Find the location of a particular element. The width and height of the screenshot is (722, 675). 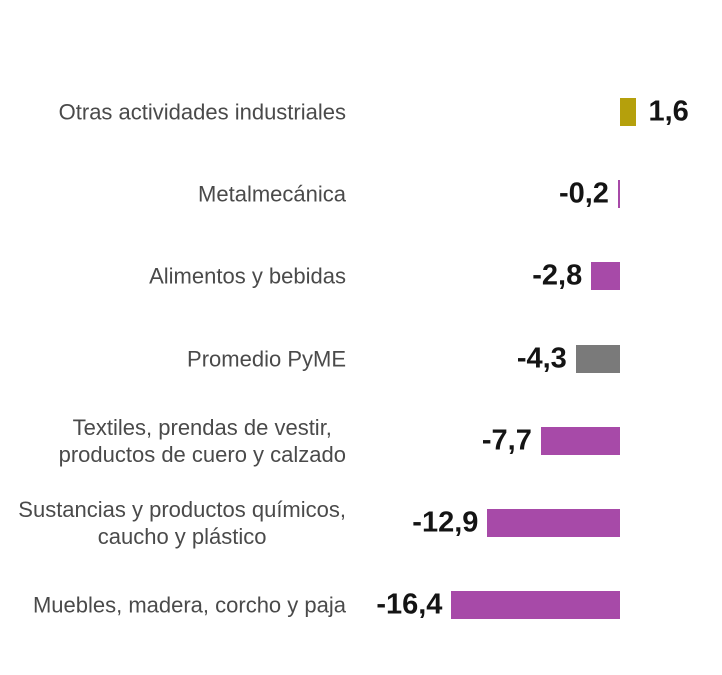

category-label-line: Promedio PyME is located at coordinates (266, 358).